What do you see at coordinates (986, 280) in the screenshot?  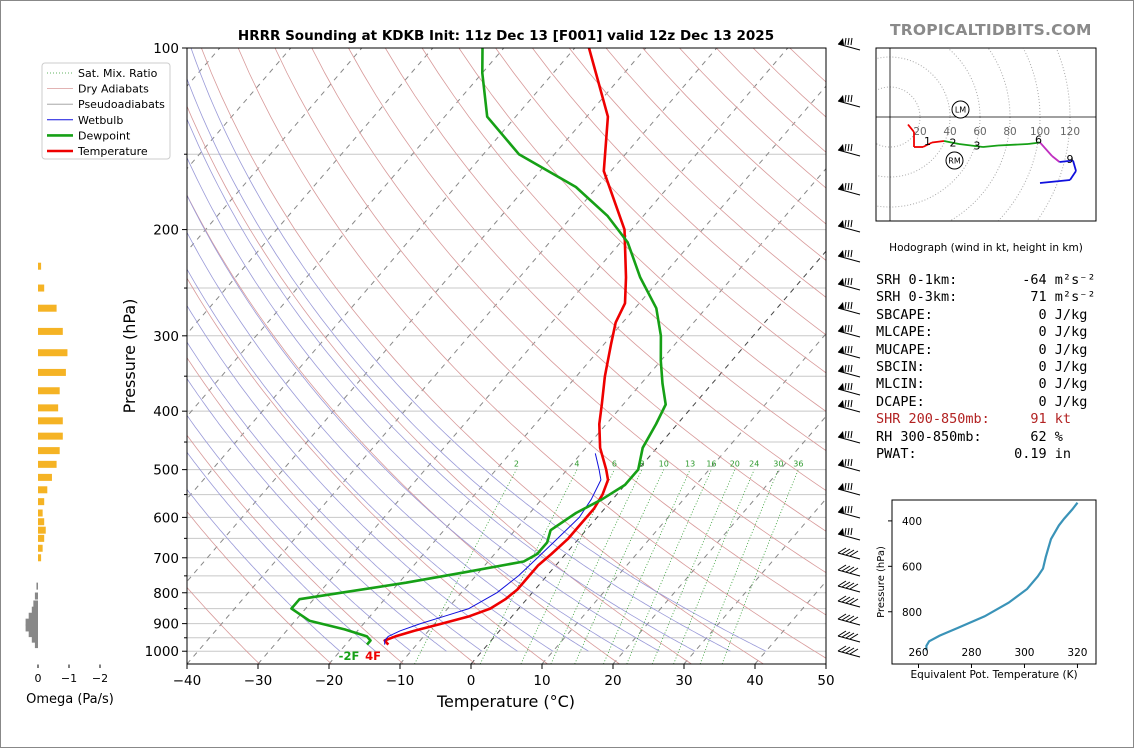 I see `parameter-row: SRH 0-1km: -64 m²s⁻²` at bounding box center [986, 280].